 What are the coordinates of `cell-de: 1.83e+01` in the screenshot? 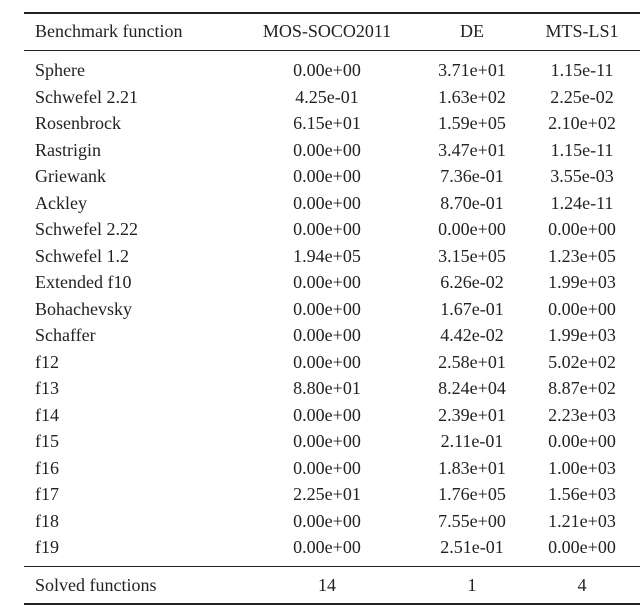 It's located at (472, 467).